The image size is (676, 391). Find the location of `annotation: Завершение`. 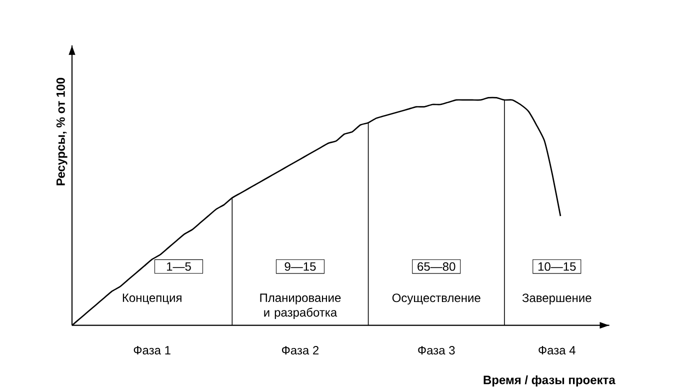

annotation: Завершение is located at coordinates (557, 299).